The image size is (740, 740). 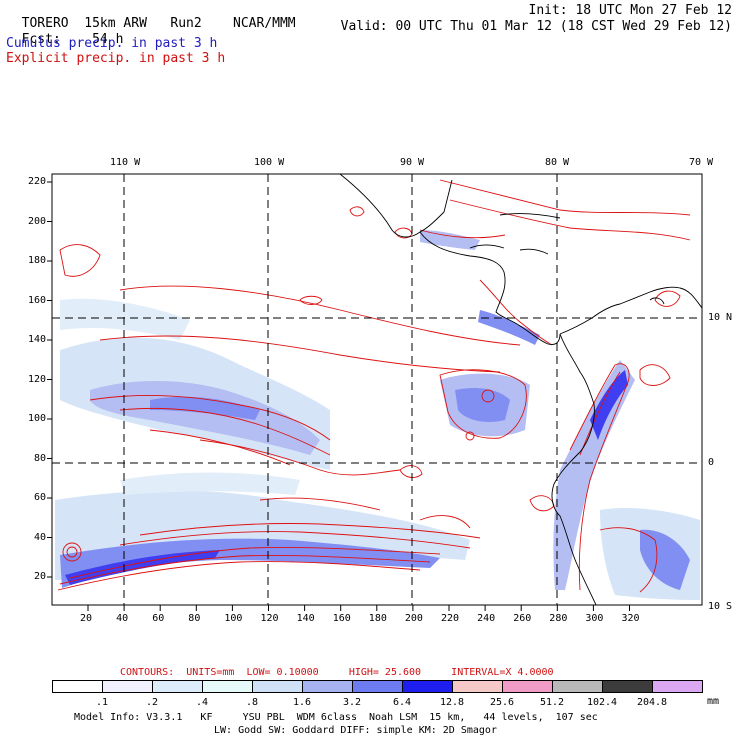 What do you see at coordinates (452, 702) in the screenshot?
I see `legend-label: 12.8` at bounding box center [452, 702].